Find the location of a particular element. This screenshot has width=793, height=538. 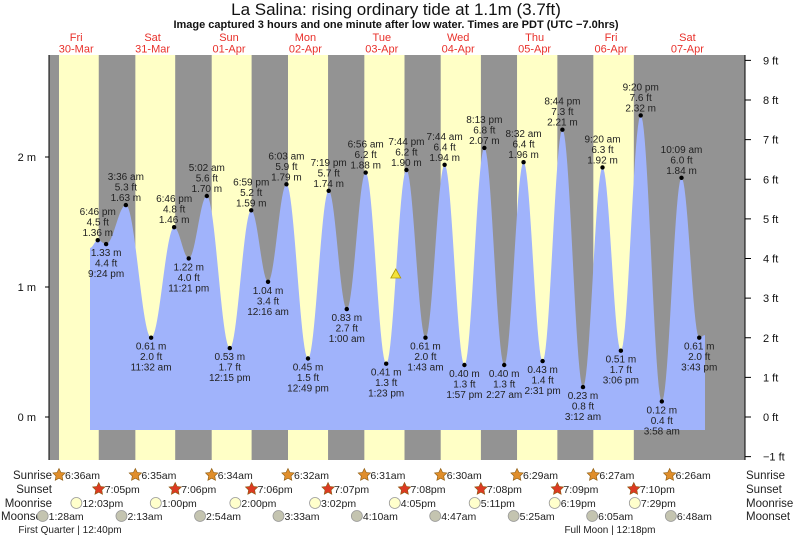

day-weekday-label: Sat is located at coordinates (687, 38).